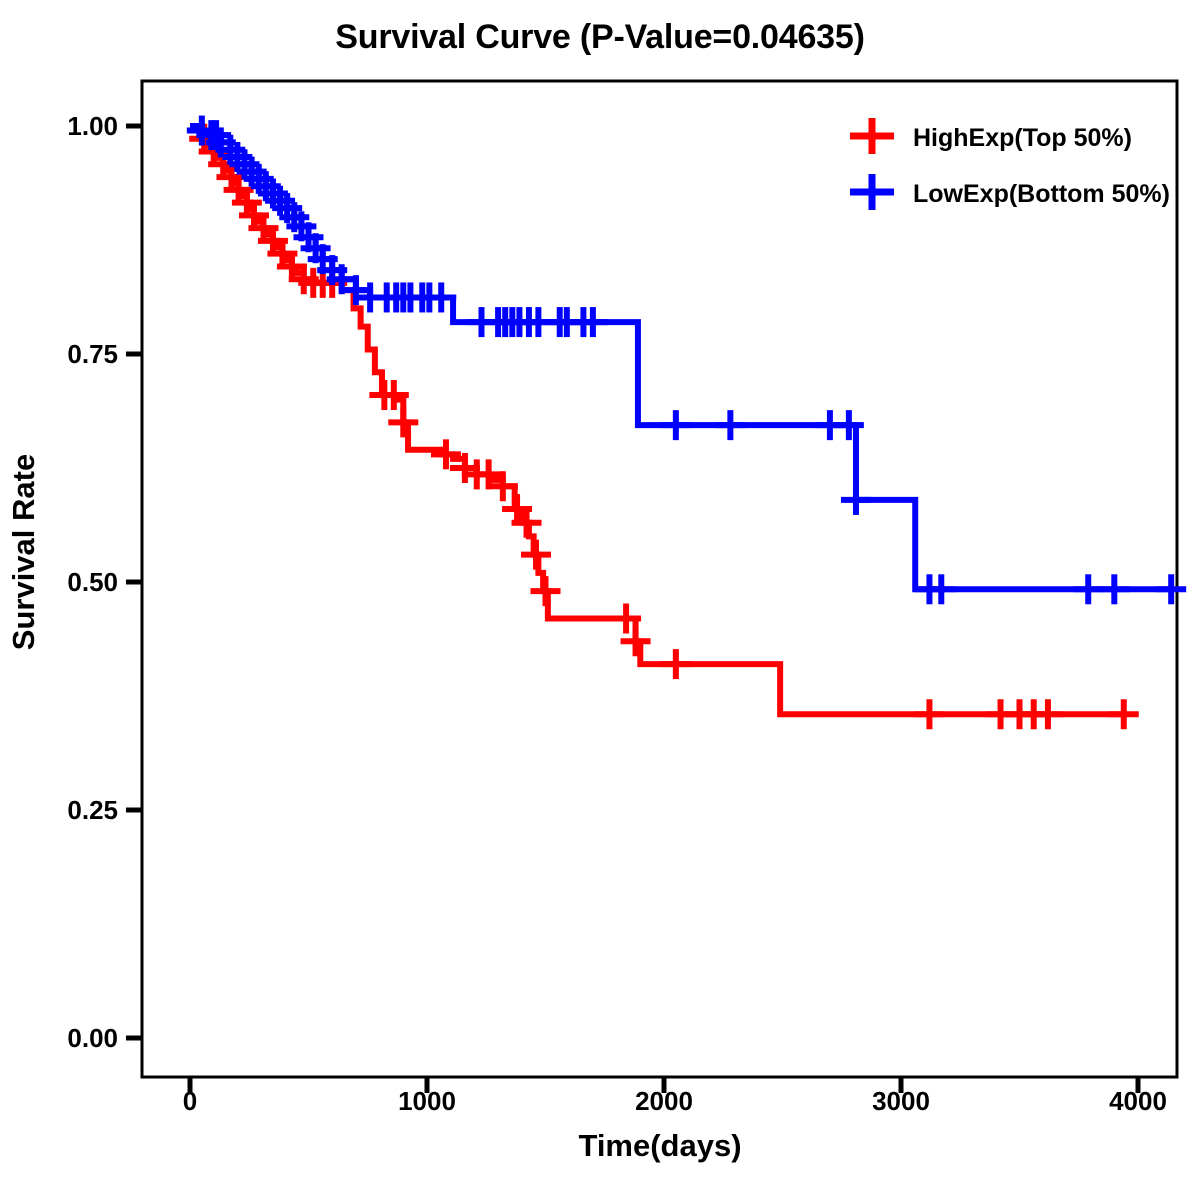 Image resolution: width=1200 pixels, height=1200 pixels. What do you see at coordinates (872, 192) in the screenshot?
I see `legend-marker-low-exp` at bounding box center [872, 192].